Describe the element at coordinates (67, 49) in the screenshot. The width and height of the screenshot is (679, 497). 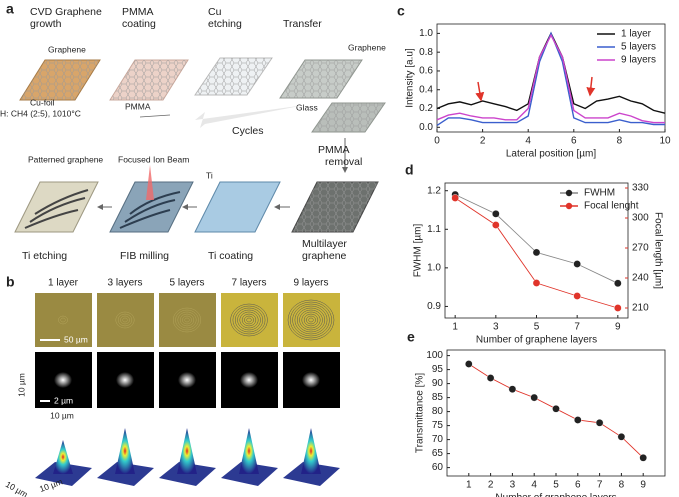
I see `note: Graphene` at that location.